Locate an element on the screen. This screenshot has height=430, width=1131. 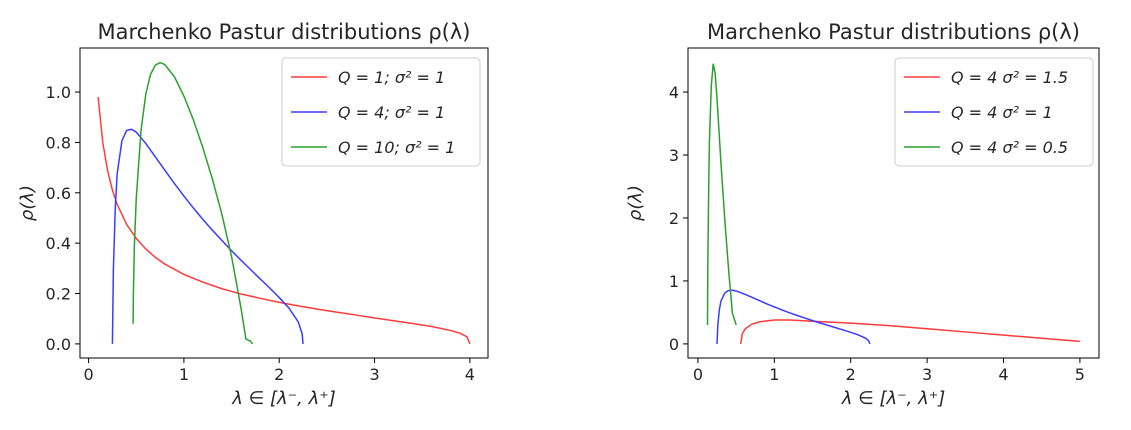
y-tick-label: 0.8 is located at coordinates (58, 142).